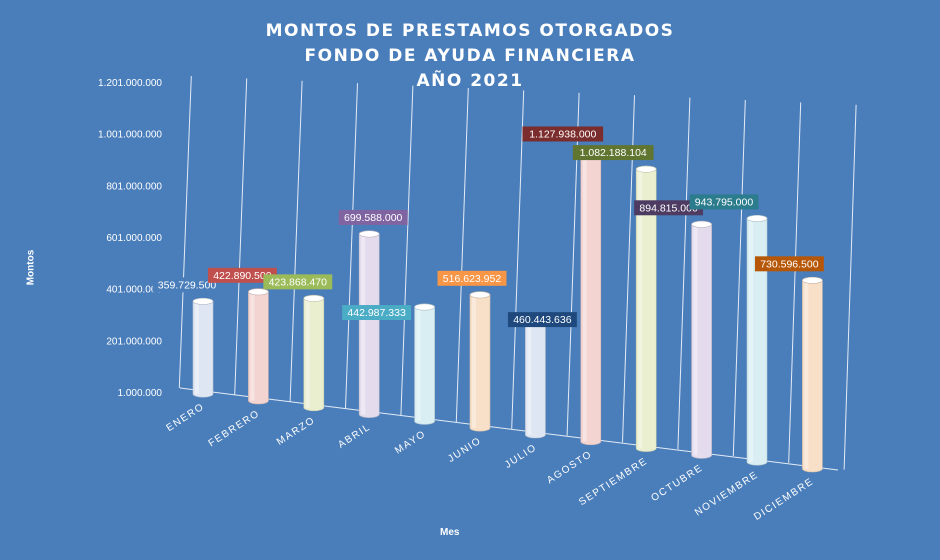  I want to click on data-label-text: 699.588.000, so click(373, 218).